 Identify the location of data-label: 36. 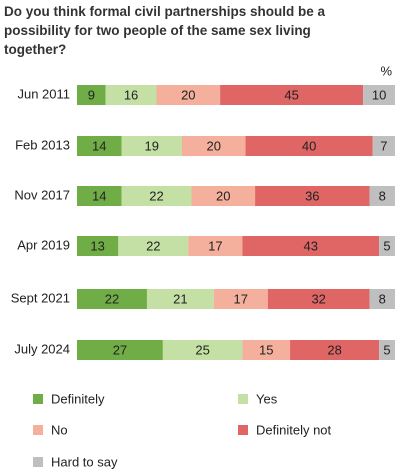
(312, 195).